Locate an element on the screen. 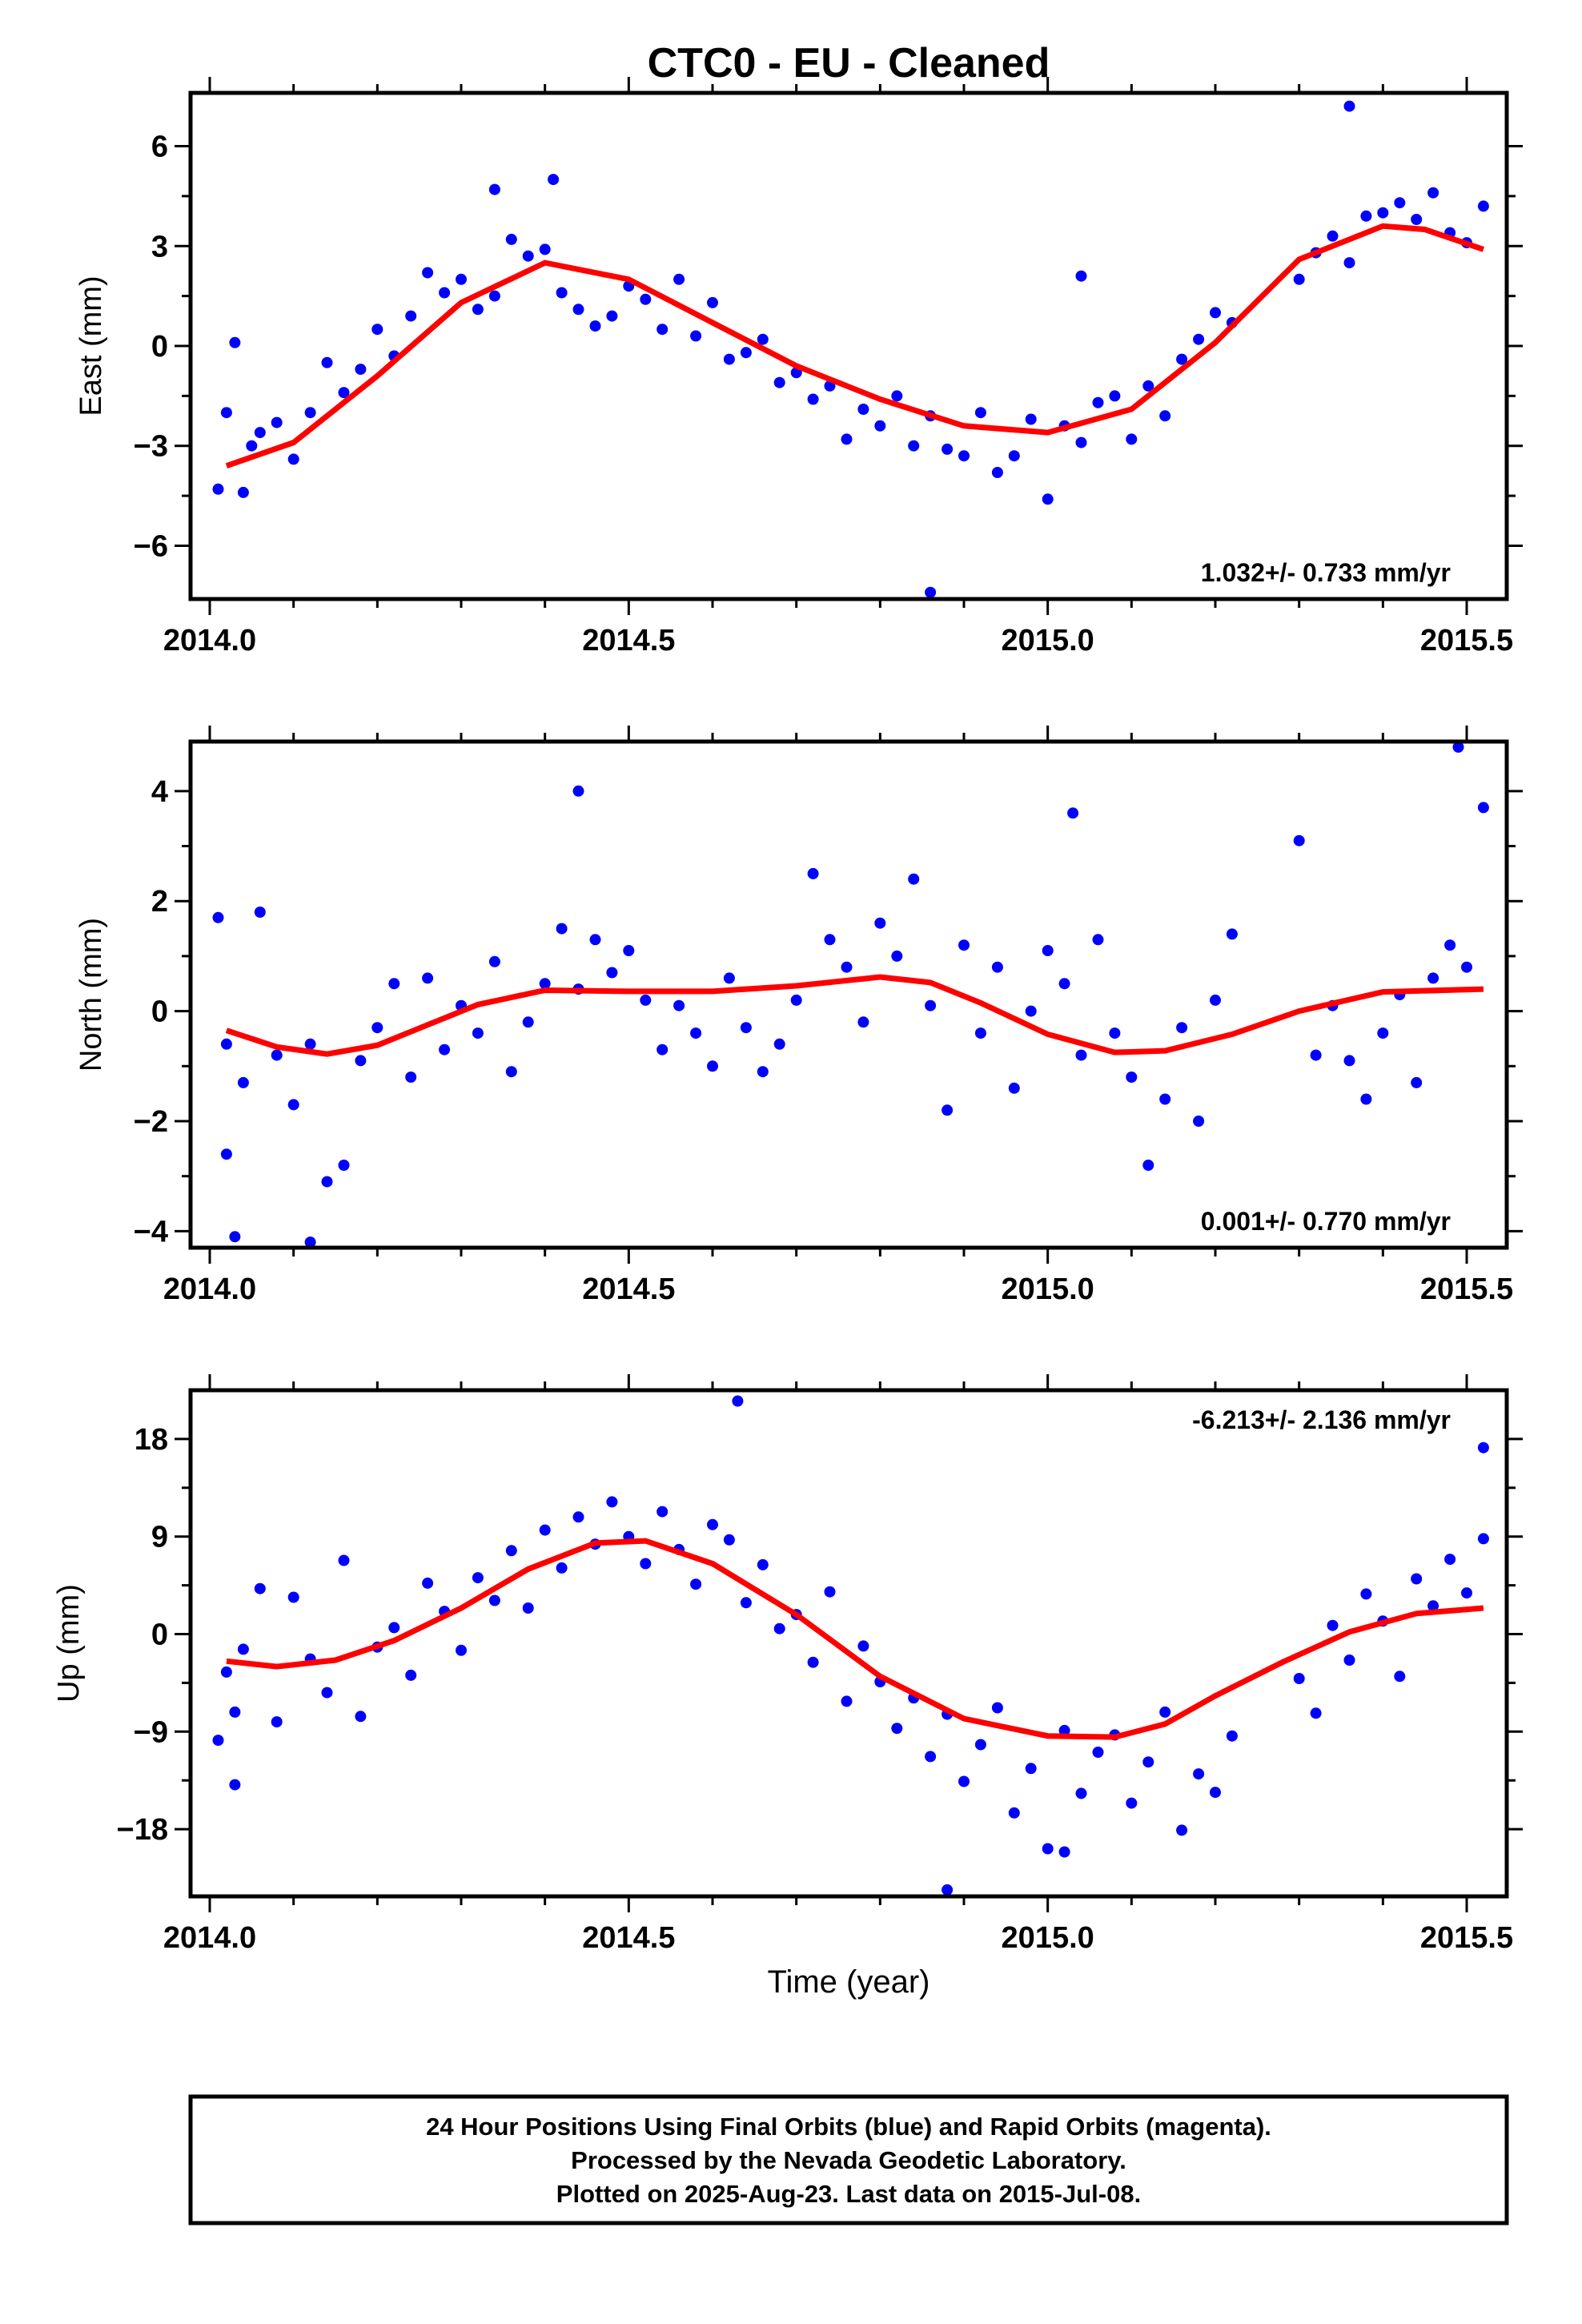  up-ytick-label: 9 is located at coordinates (159, 1537).